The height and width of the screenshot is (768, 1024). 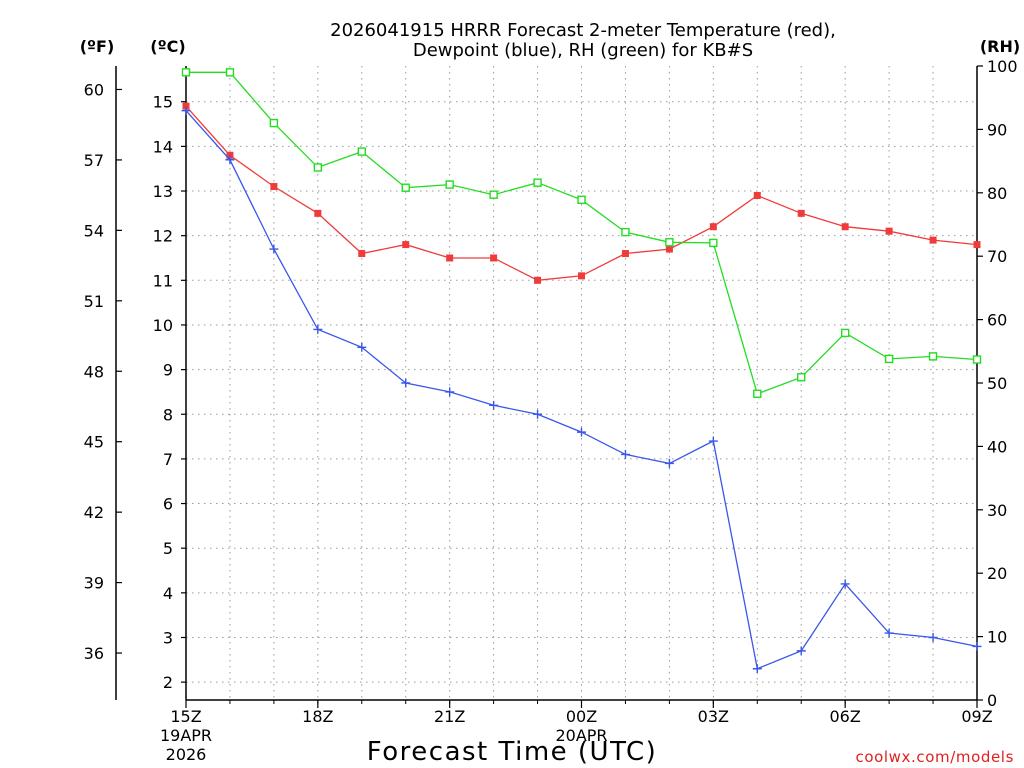 What do you see at coordinates (997, 637) in the screenshot?
I see `rh-tick-label: 10` at bounding box center [997, 637].